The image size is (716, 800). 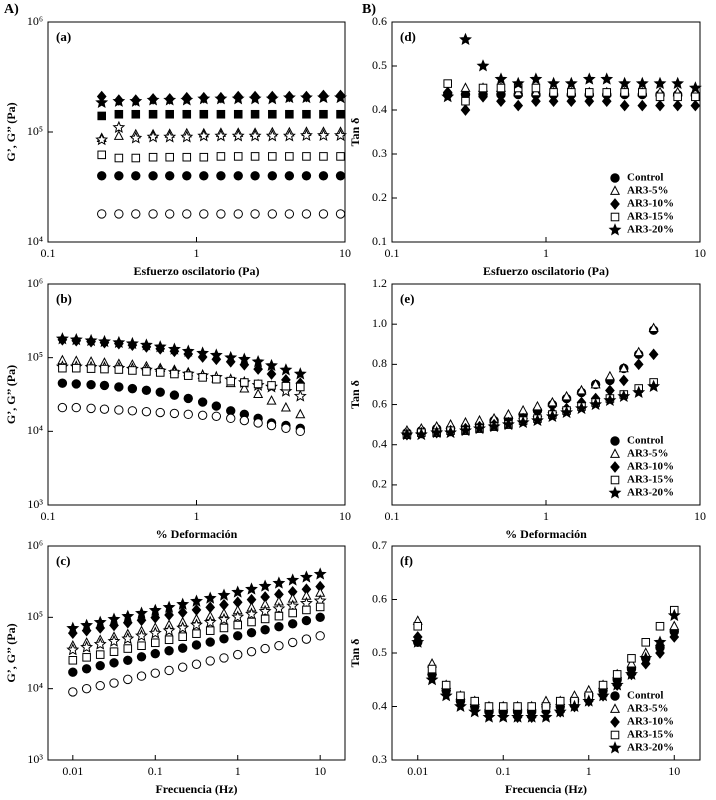 What do you see at coordinates (379, 241) in the screenshot?
I see `y-tick-label: 0.1` at bounding box center [379, 241].